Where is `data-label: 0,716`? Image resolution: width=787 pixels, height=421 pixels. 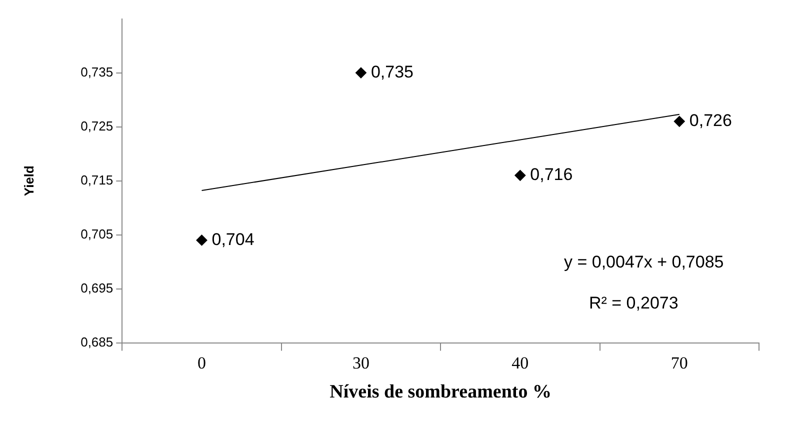
data-label: 0,716 is located at coordinates (551, 174).